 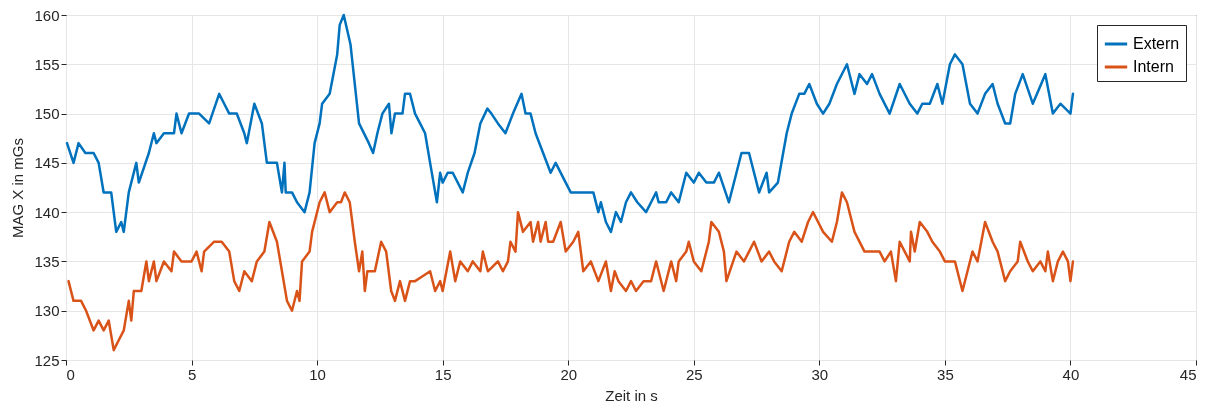 I want to click on x-tick-label: 0, so click(x=70, y=374).